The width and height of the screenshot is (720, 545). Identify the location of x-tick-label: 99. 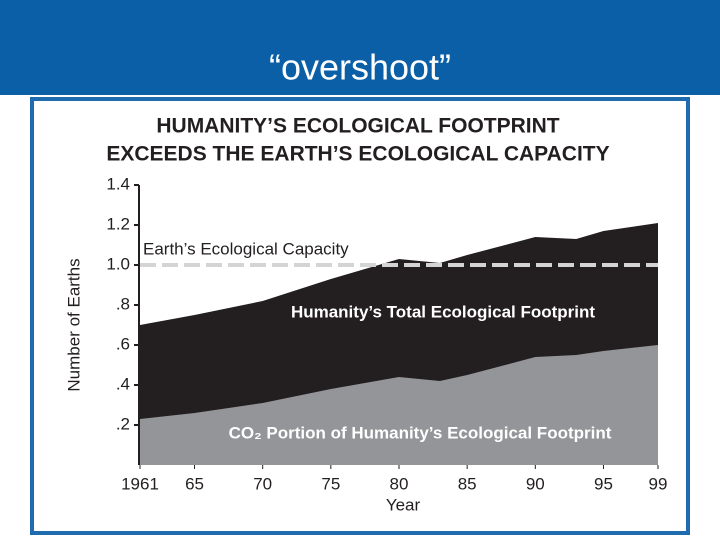
(658, 483).